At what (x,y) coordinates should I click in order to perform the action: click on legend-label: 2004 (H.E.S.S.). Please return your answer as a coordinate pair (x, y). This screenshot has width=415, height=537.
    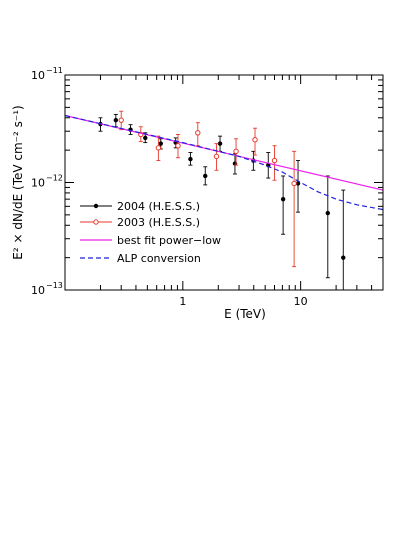
    Looking at the image, I should click on (158, 206).